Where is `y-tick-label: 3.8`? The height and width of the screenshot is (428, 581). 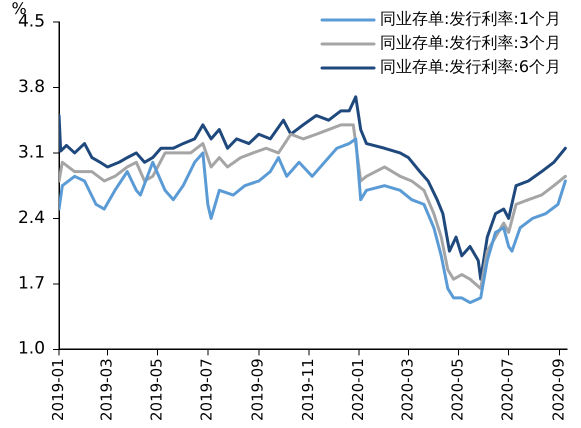
y-tick-label: 3.8 is located at coordinates (32, 86).